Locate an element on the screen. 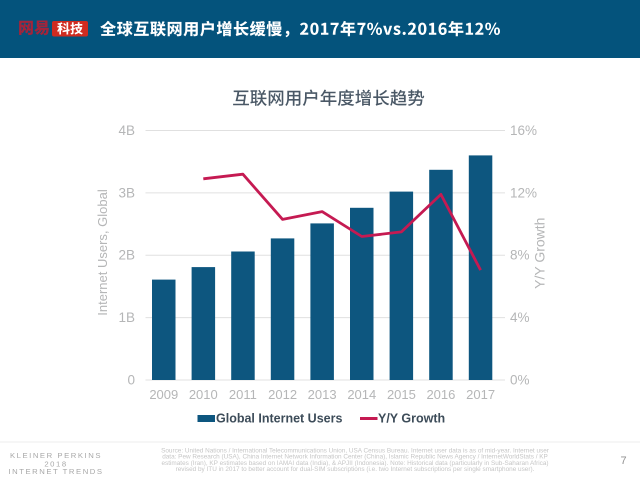 The width and height of the screenshot is (640, 485). svg-text: 4B is located at coordinates (126, 130).